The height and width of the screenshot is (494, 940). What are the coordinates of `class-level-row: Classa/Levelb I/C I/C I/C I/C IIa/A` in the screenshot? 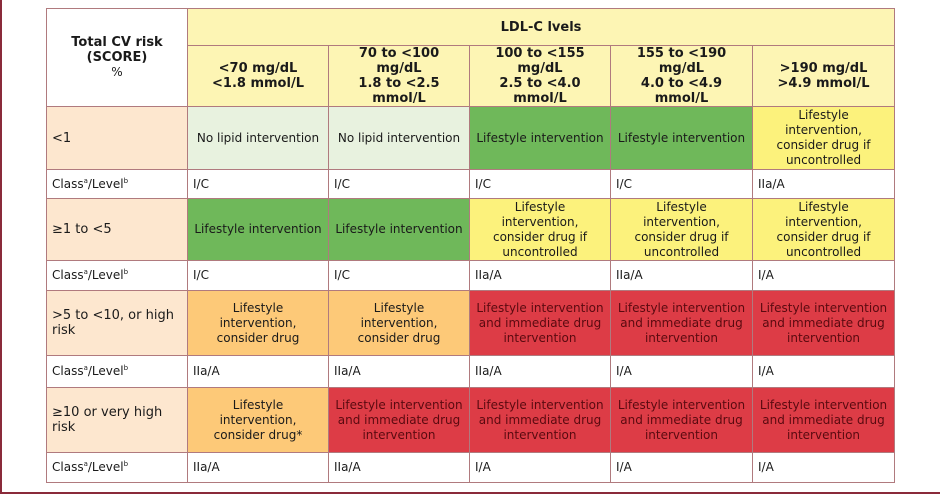 It's located at (471, 184).